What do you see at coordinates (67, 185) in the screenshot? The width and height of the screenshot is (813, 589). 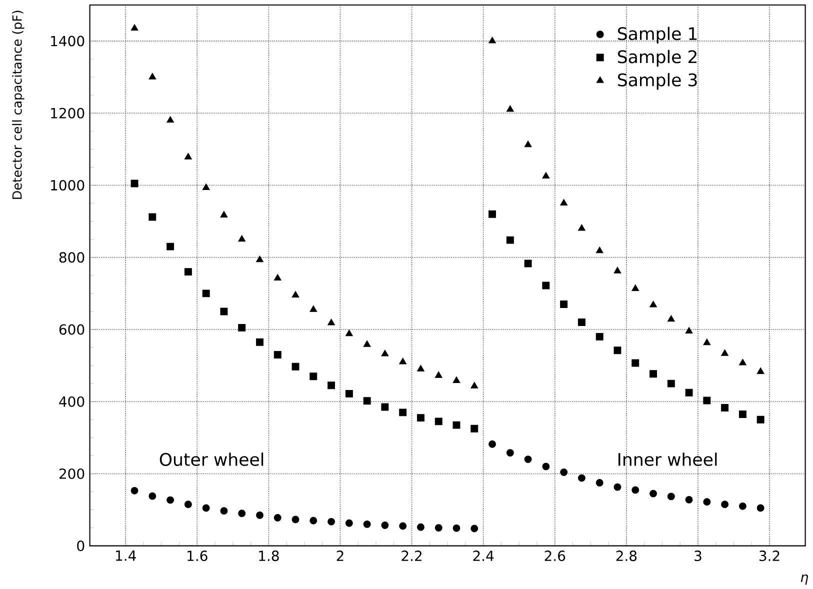 I see `y-tick-label: 1000` at bounding box center [67, 185].